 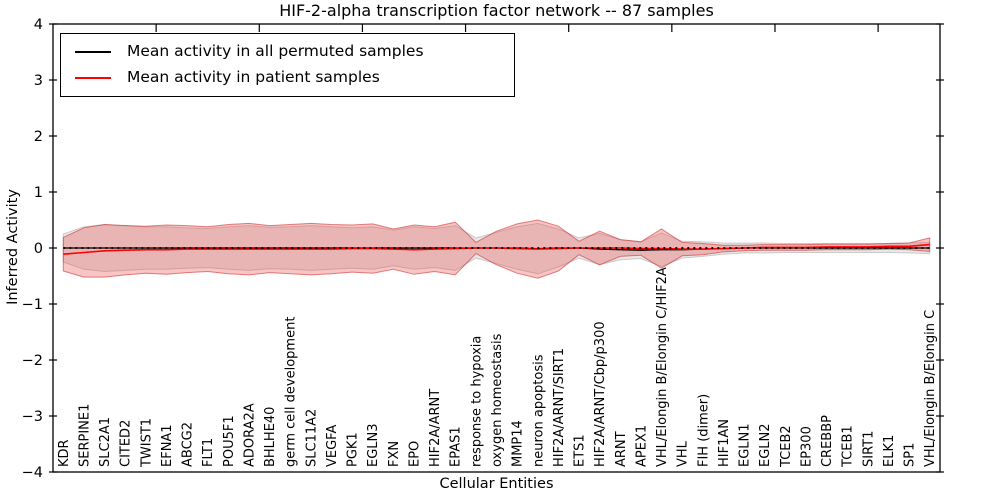 What do you see at coordinates (32, 361) in the screenshot?
I see `y-tick-label: −2` at bounding box center [32, 361].